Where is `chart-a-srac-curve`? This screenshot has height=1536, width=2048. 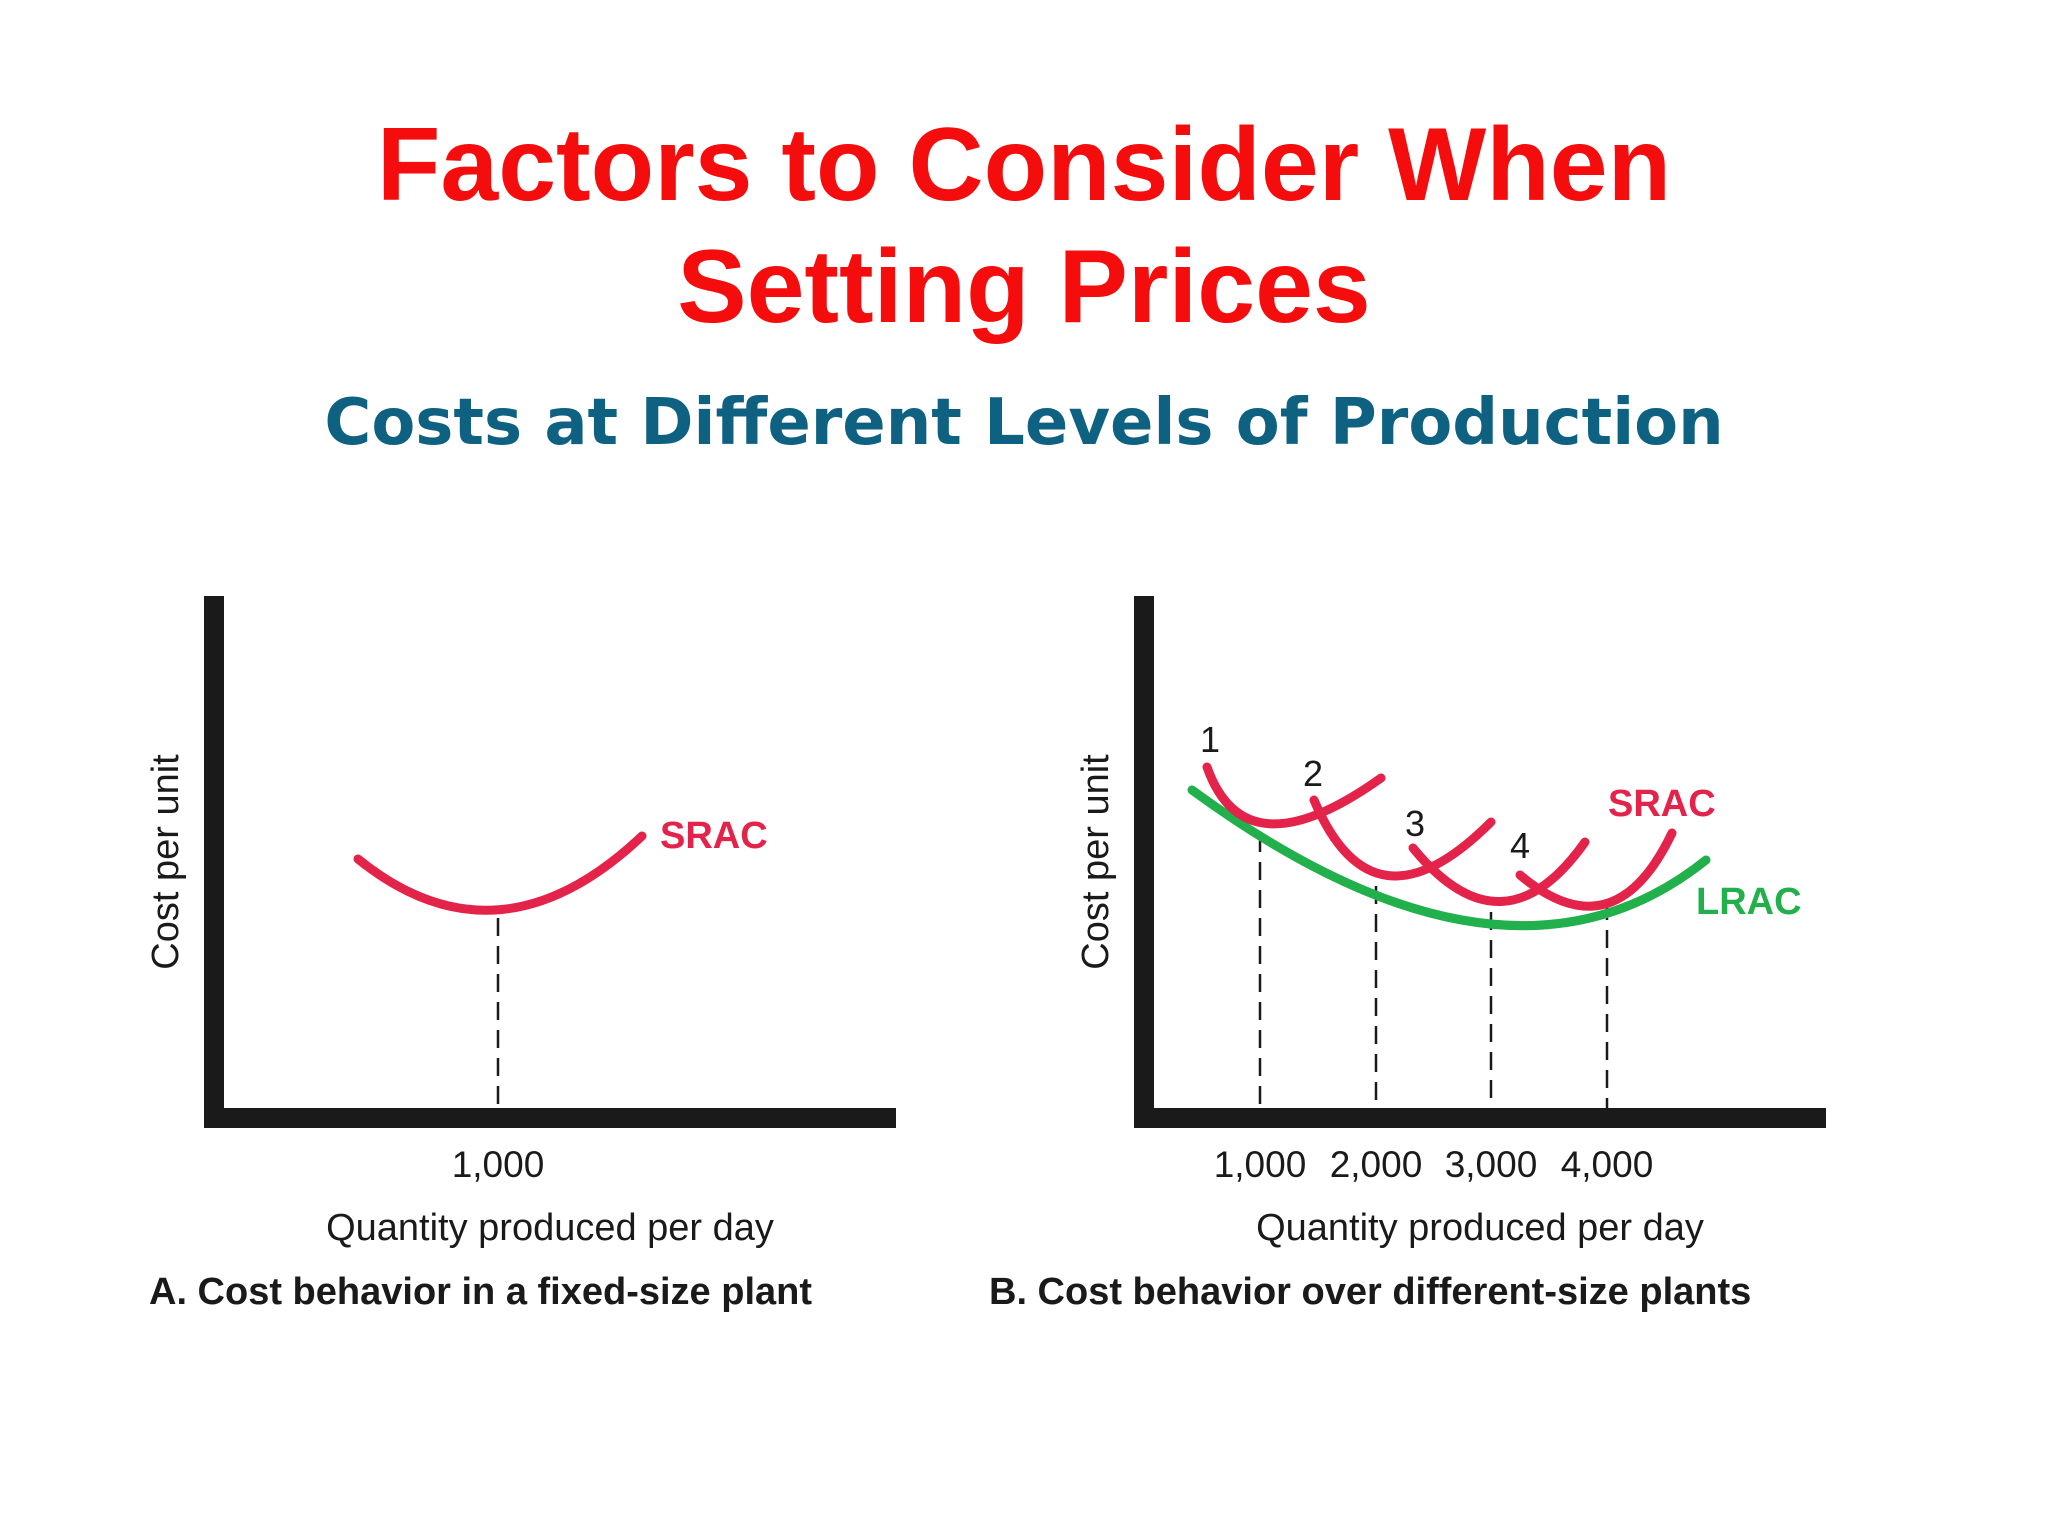 chart-a-srac-curve is located at coordinates (500, 873).